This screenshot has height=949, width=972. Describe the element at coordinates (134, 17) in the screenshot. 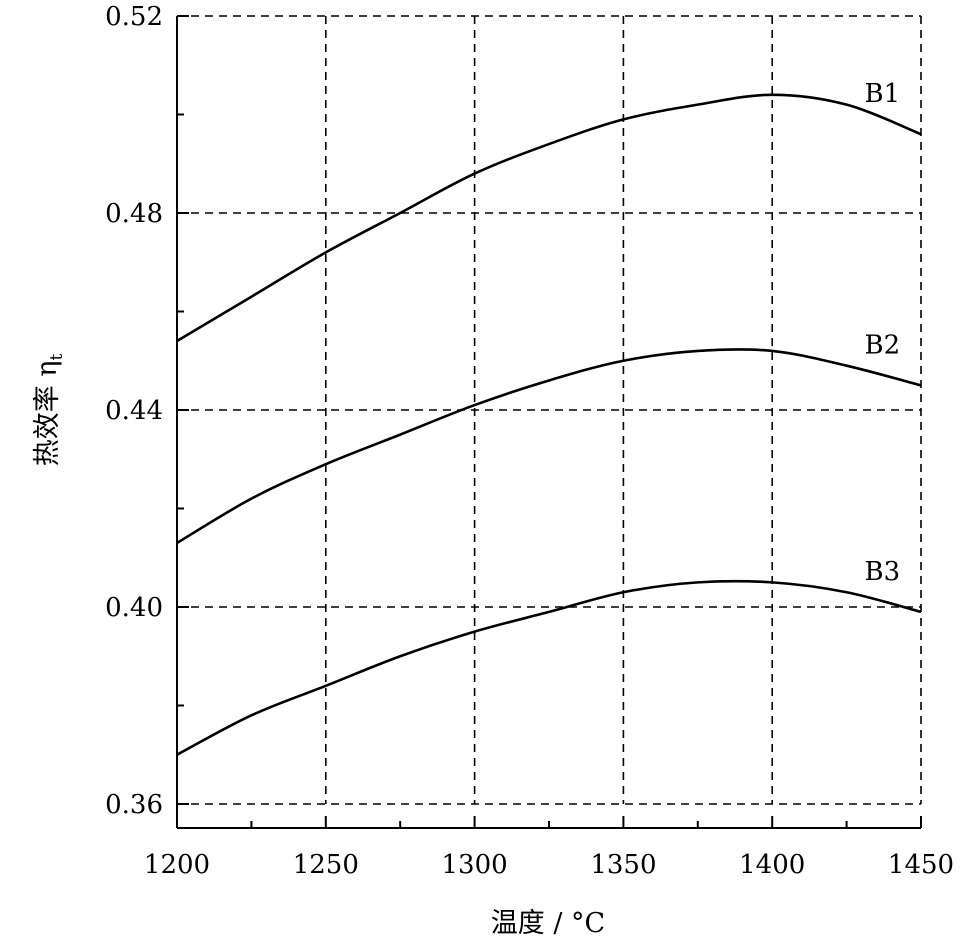

I see `y-tick-label: 0.52` at that location.